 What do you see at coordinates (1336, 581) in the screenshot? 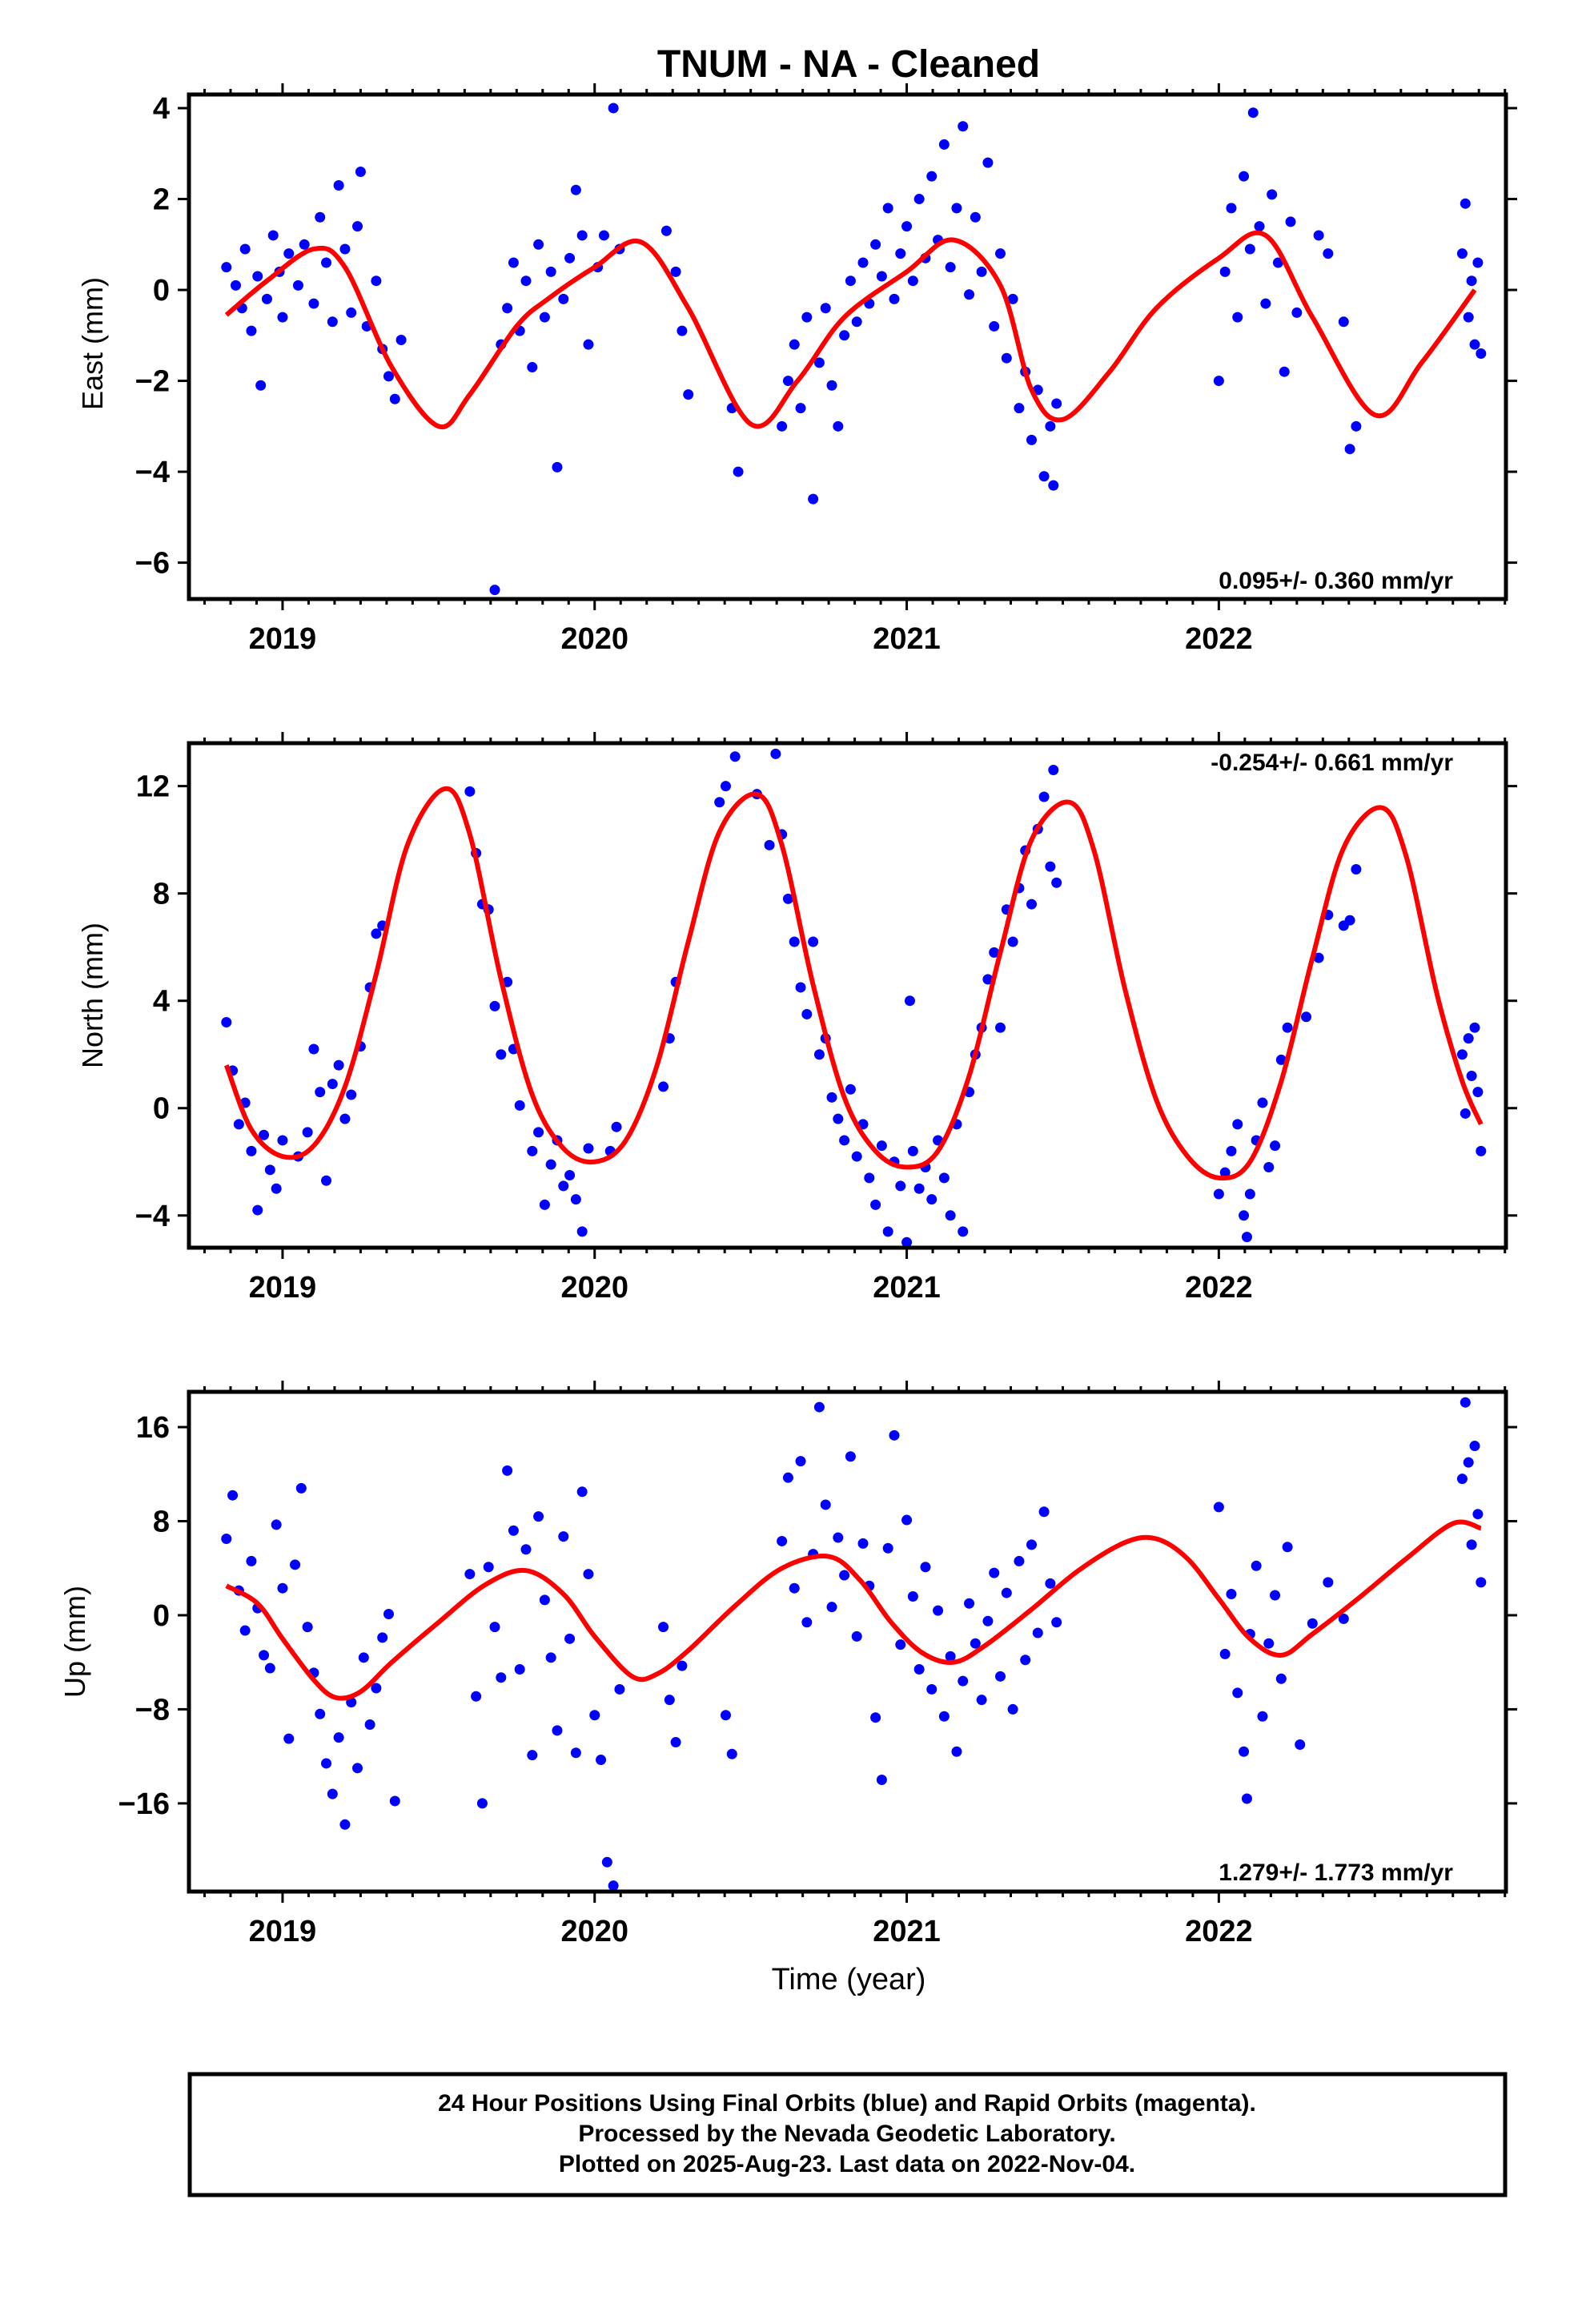
I see `east-rate-label: 0.095+/- 0.360 mm/yr` at bounding box center [1336, 581].